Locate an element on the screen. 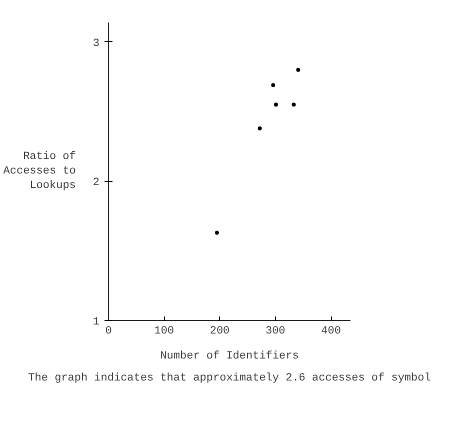  x-tick-label: 200 is located at coordinates (220, 332).